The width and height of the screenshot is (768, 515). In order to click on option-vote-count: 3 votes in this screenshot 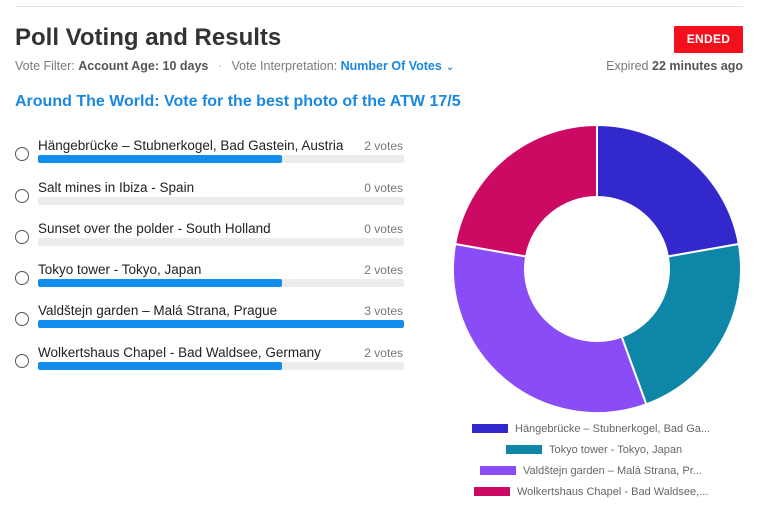, I will do `click(383, 311)`.